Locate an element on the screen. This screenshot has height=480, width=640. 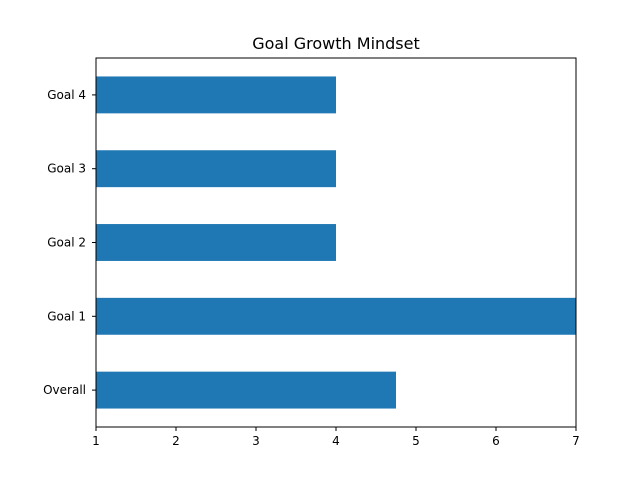
y-tick-label-goal-3: Goal 3 is located at coordinates (66, 169).